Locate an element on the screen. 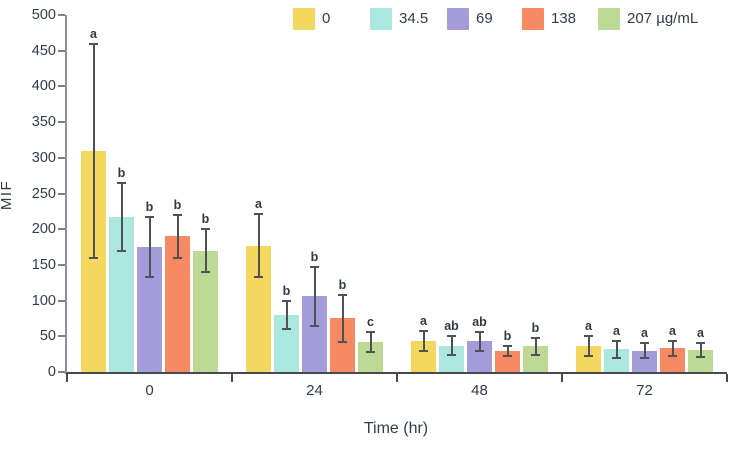 This screenshot has height=451, width=736. x-axis-title: Time (hr) is located at coordinates (396, 428).